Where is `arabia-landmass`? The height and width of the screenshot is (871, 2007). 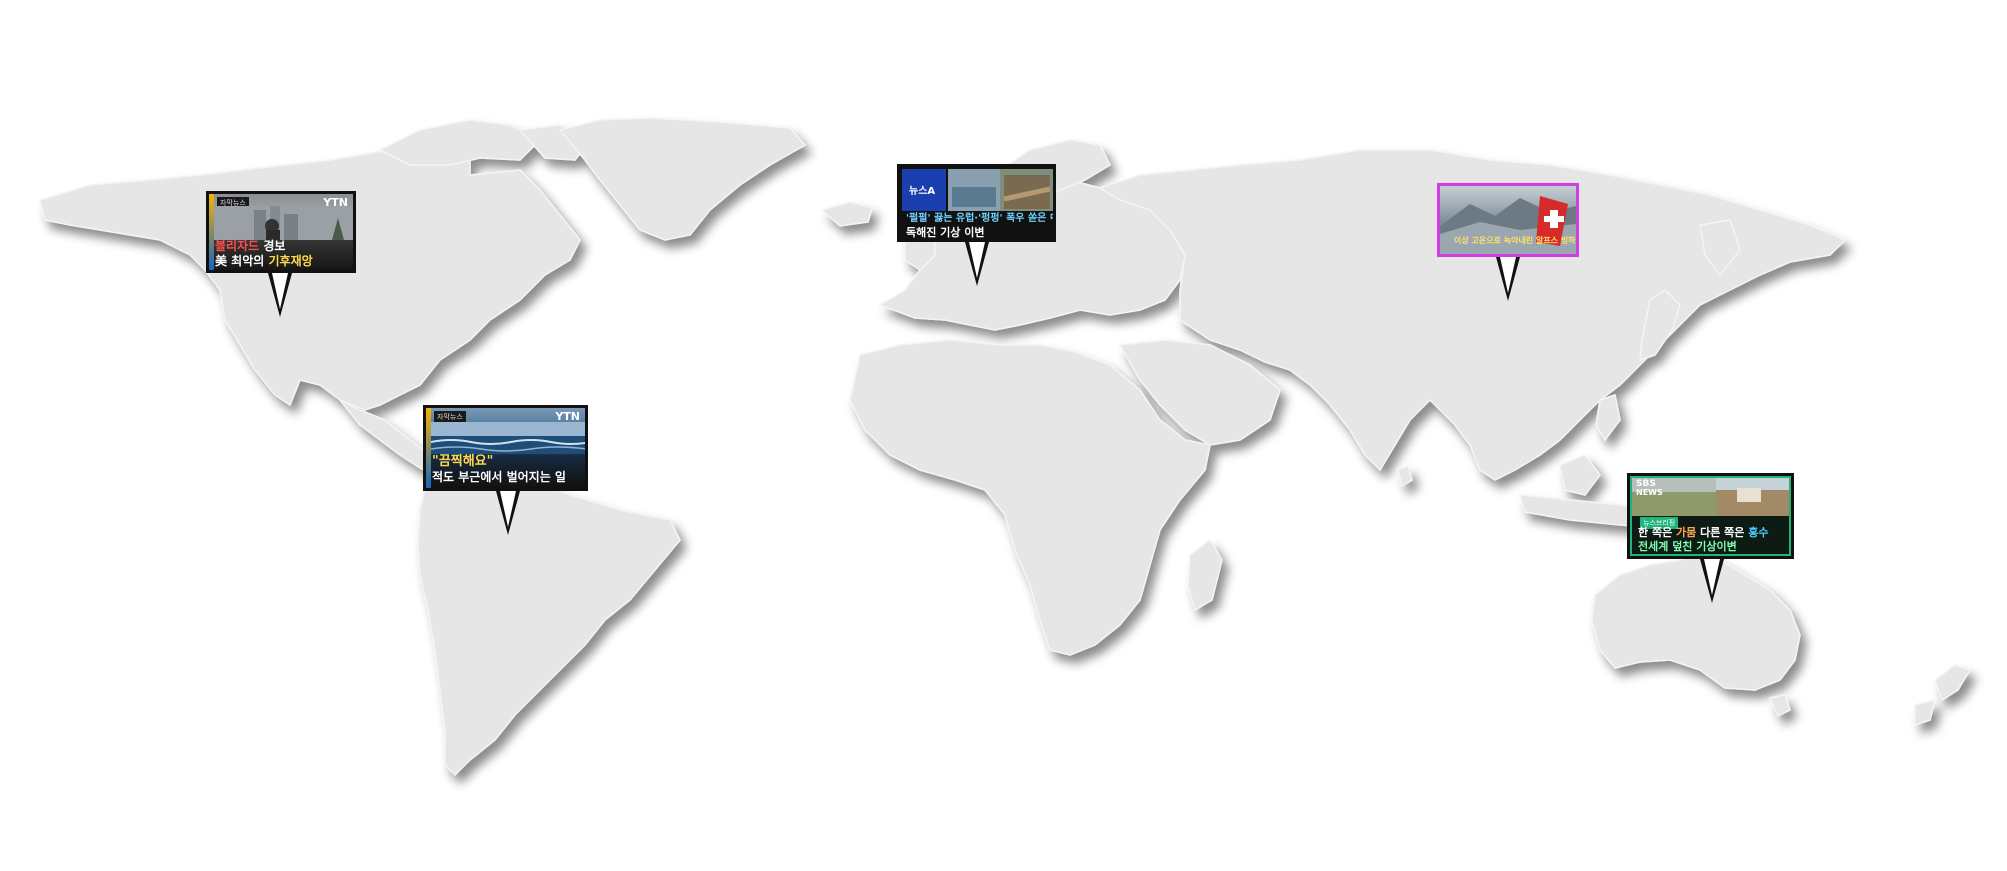 arabia-landmass is located at coordinates (1199, 392).